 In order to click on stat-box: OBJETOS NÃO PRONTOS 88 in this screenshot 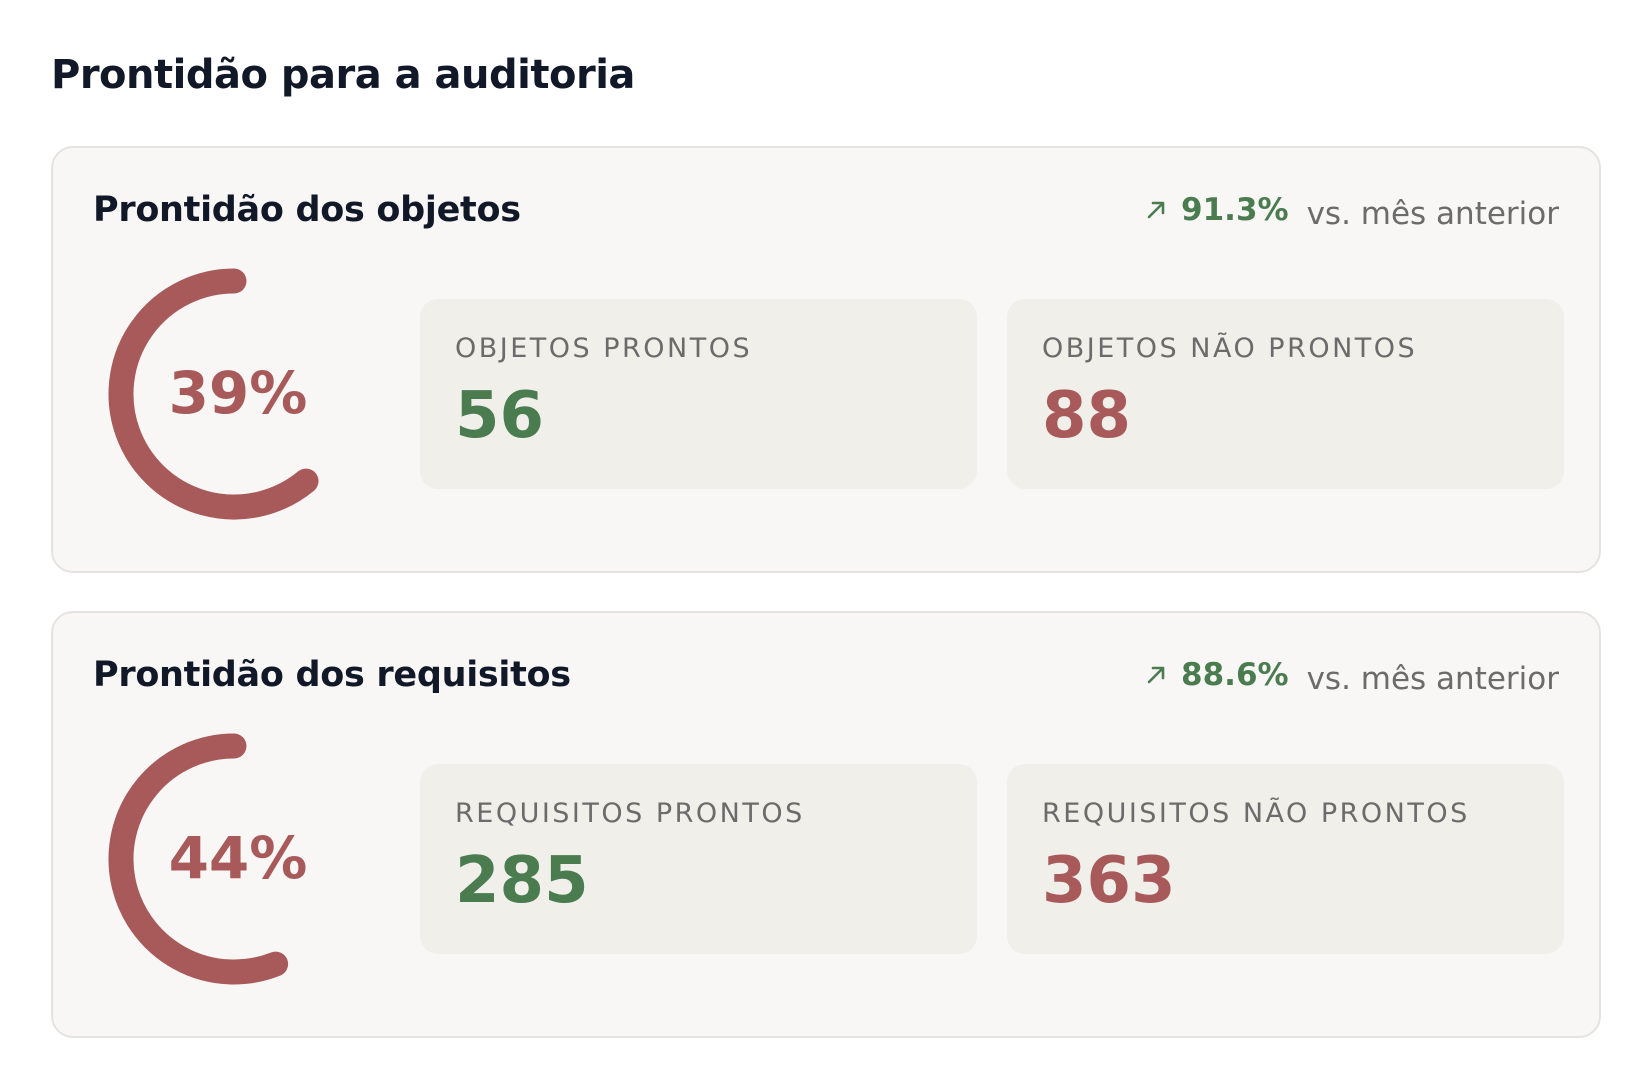, I will do `click(1285, 394)`.